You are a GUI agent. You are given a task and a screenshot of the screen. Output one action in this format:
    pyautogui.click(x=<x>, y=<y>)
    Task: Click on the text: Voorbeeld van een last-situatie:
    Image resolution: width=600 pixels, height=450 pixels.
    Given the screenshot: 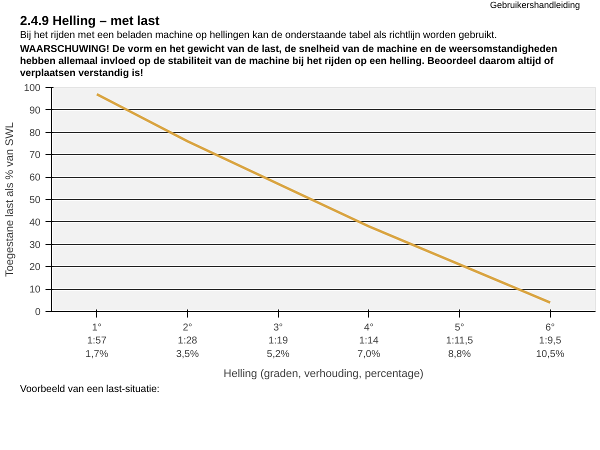 What is the action you would take?
    pyautogui.click(x=90, y=390)
    